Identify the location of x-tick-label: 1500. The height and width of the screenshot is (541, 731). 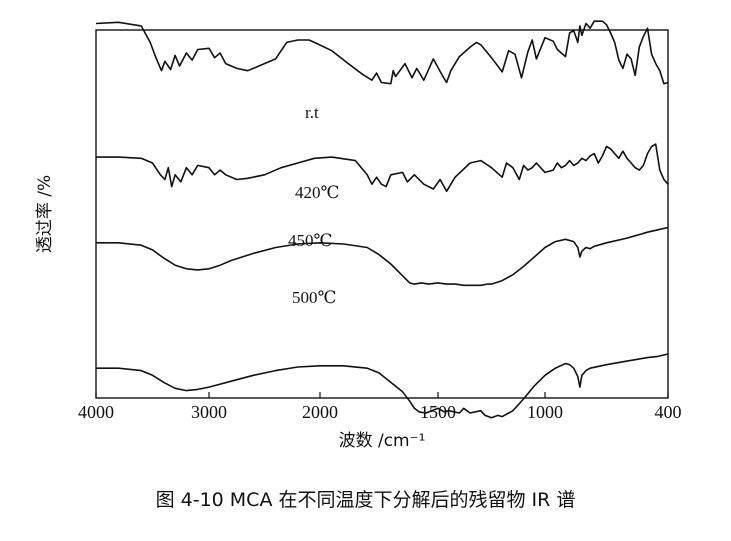
(438, 412).